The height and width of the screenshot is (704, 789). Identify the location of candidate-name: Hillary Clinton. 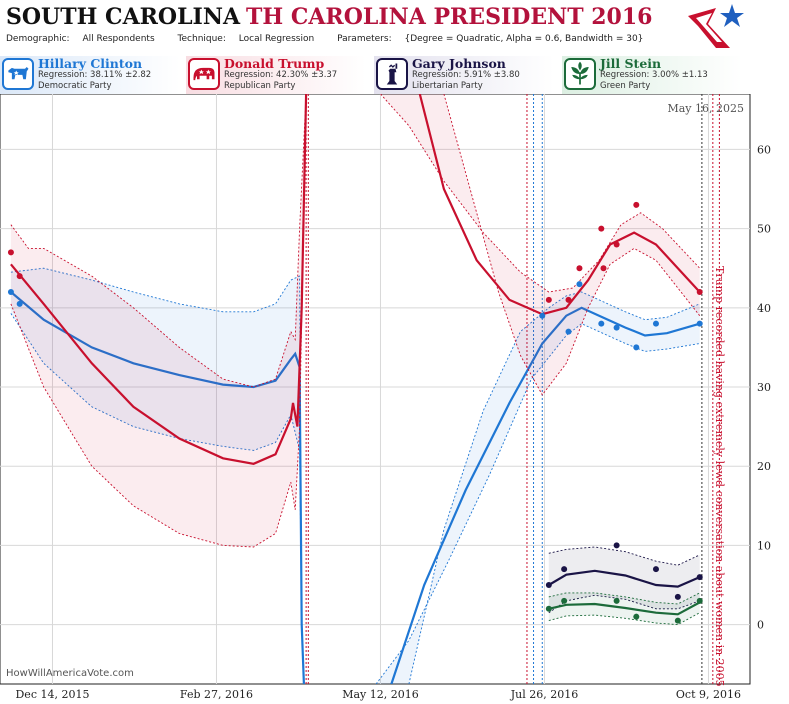
(90, 63).